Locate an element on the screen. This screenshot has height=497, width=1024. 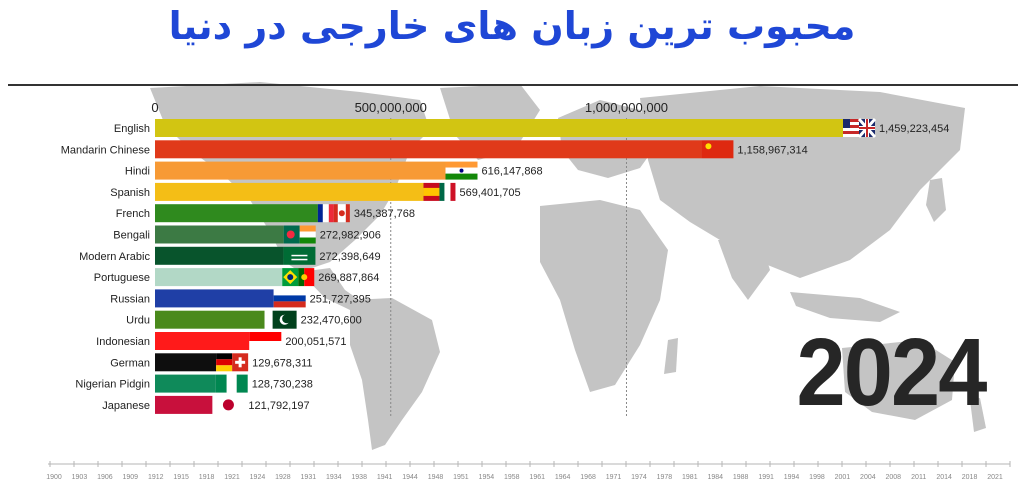
category-label: Hindi is located at coordinates (137, 172).